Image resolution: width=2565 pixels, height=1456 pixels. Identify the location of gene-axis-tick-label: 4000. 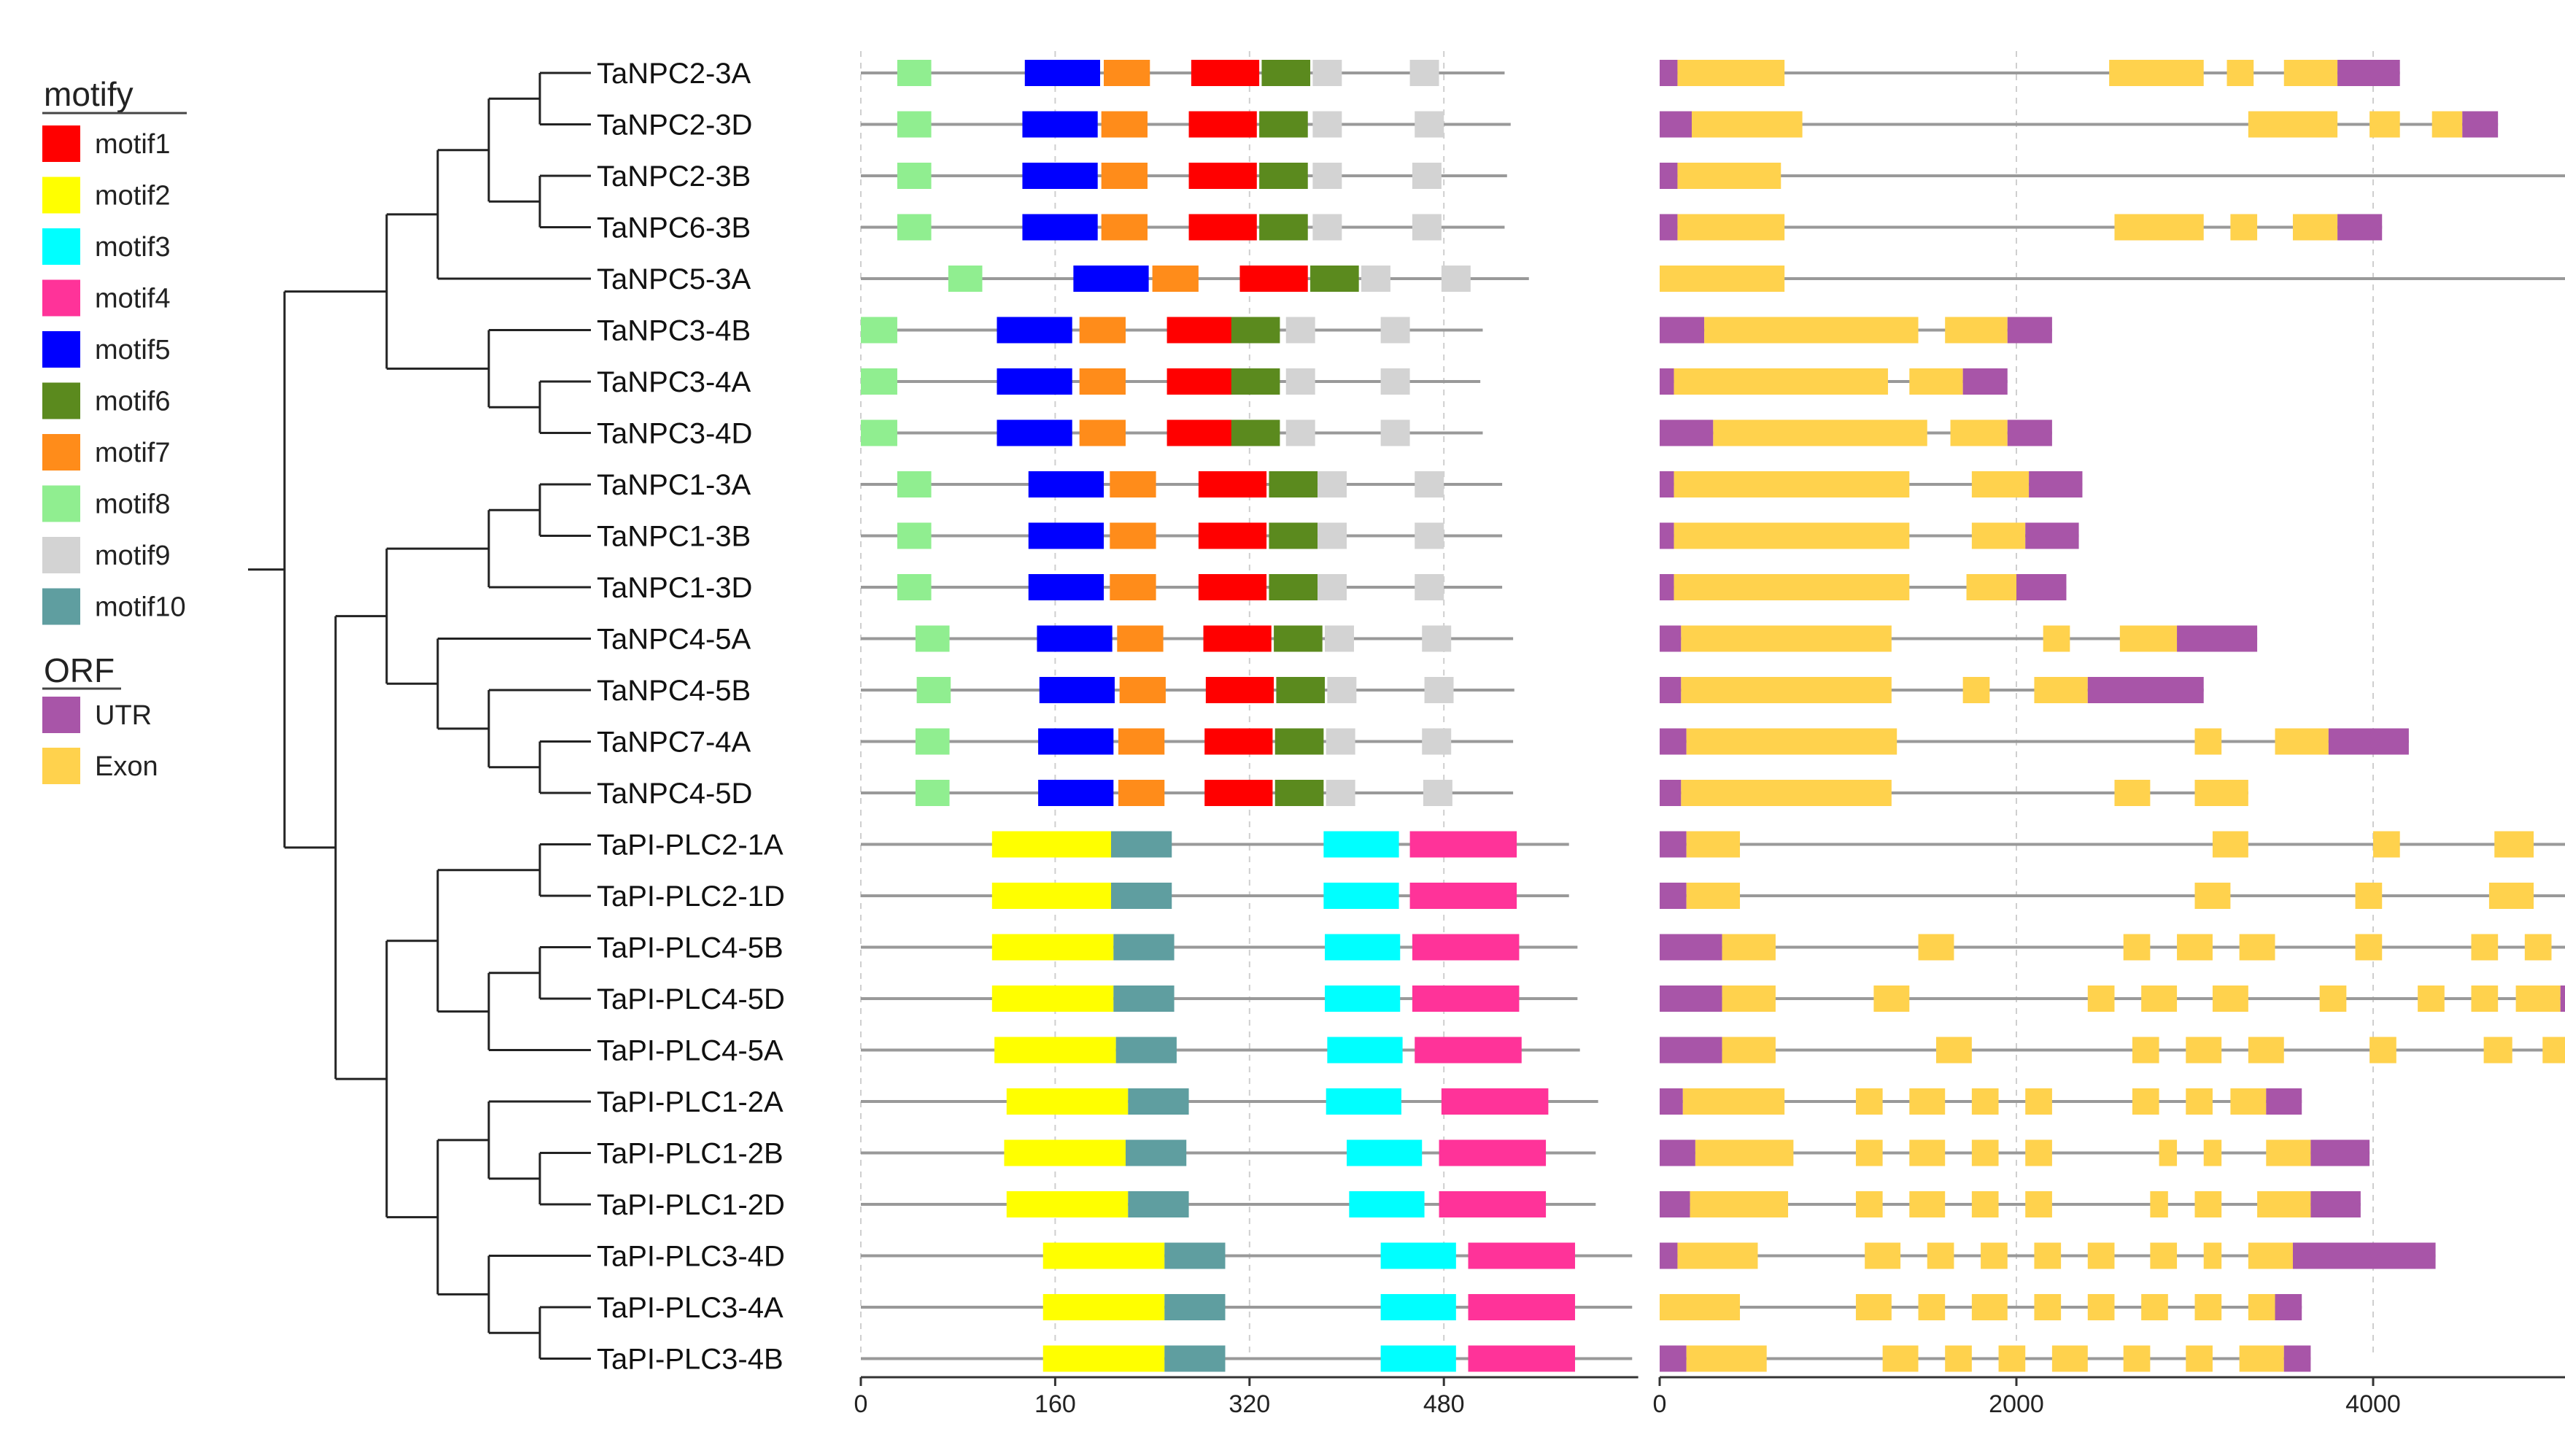
(2373, 1404).